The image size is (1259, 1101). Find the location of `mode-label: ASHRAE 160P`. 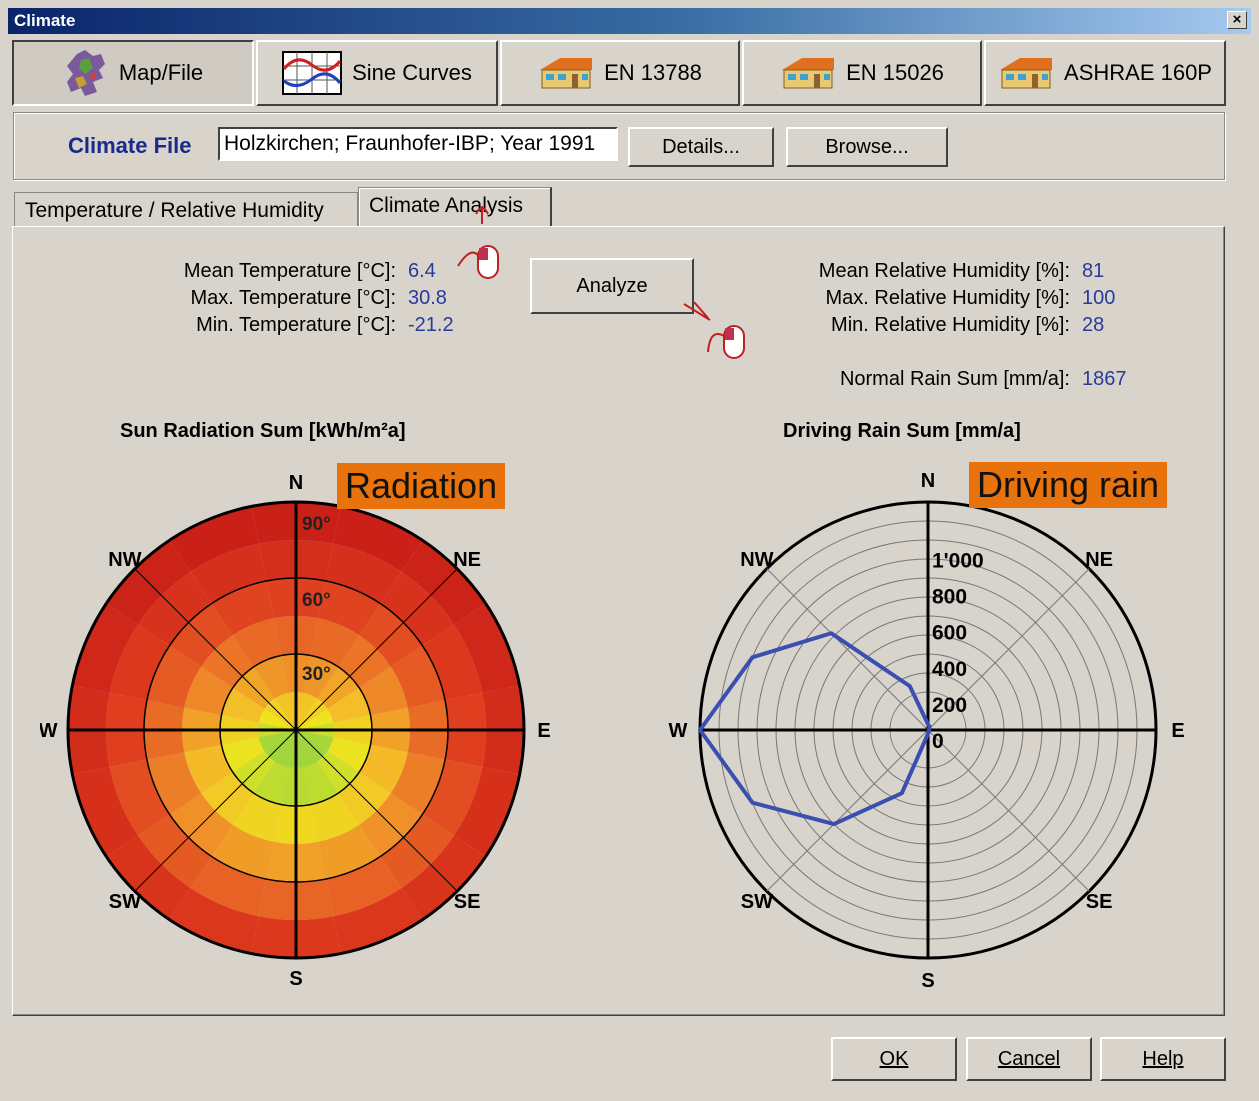

mode-label: ASHRAE 160P is located at coordinates (1138, 72).